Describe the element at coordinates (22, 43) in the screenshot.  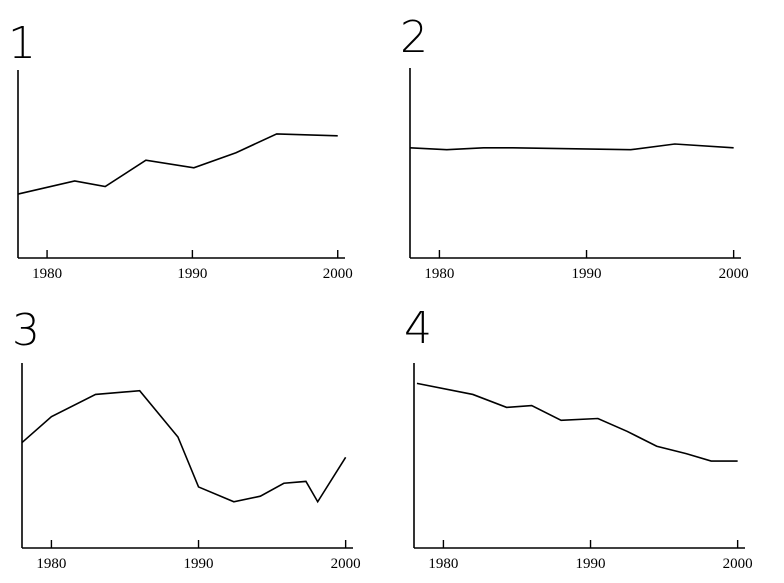
I see `chart-title: 1` at that location.